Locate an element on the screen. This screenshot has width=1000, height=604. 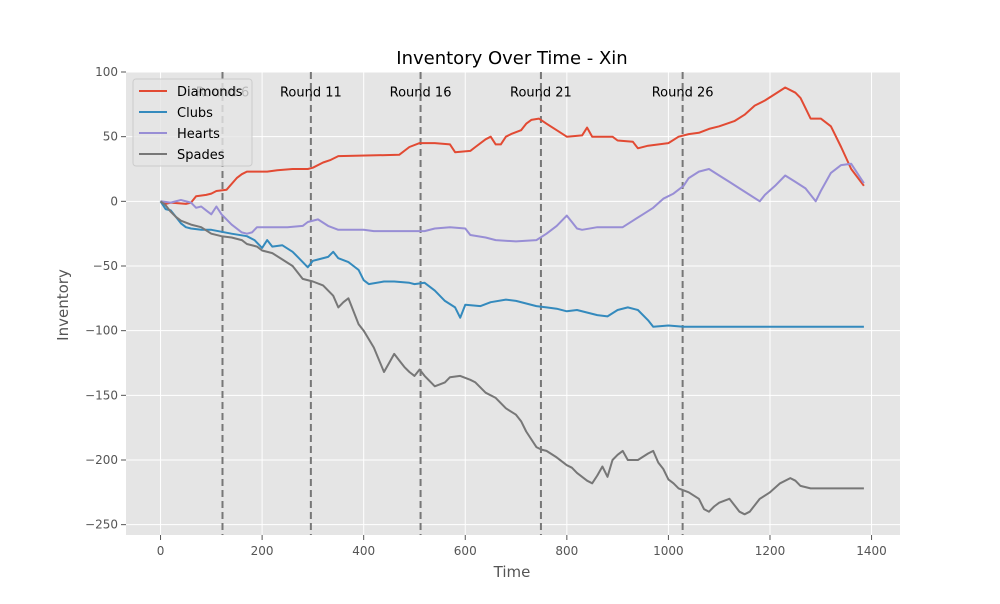
legend-label: Spades is located at coordinates (201, 155).